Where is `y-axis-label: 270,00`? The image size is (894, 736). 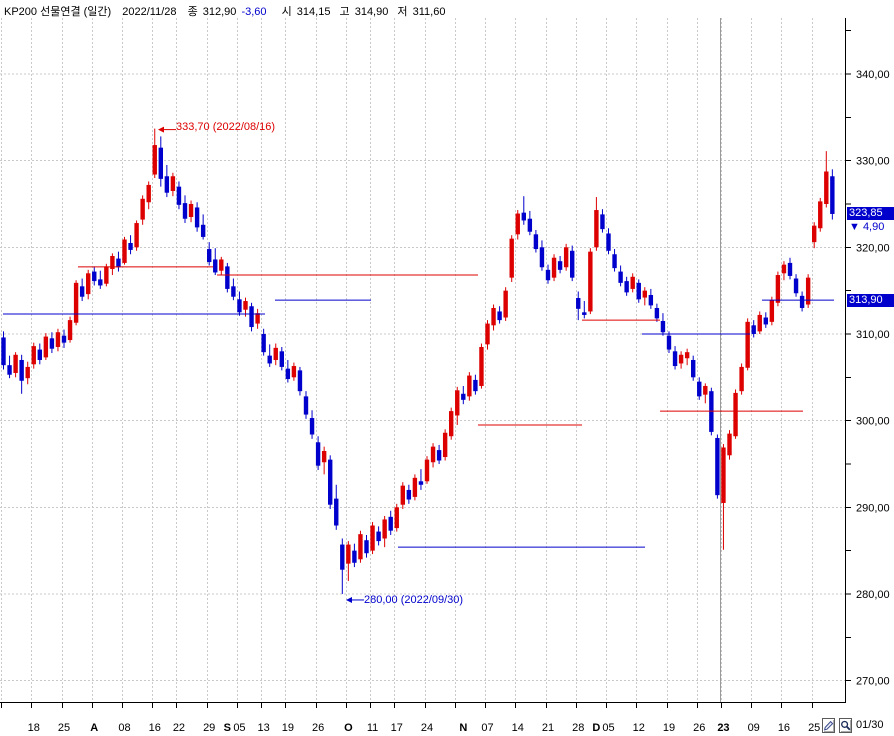 y-axis-label: 270,00 is located at coordinates (873, 682).